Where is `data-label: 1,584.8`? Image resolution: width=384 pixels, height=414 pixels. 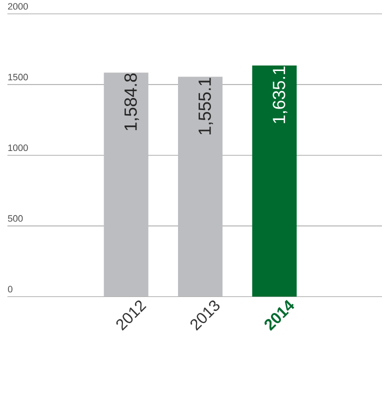 data-label: 1,584.8 is located at coordinates (132, 102).